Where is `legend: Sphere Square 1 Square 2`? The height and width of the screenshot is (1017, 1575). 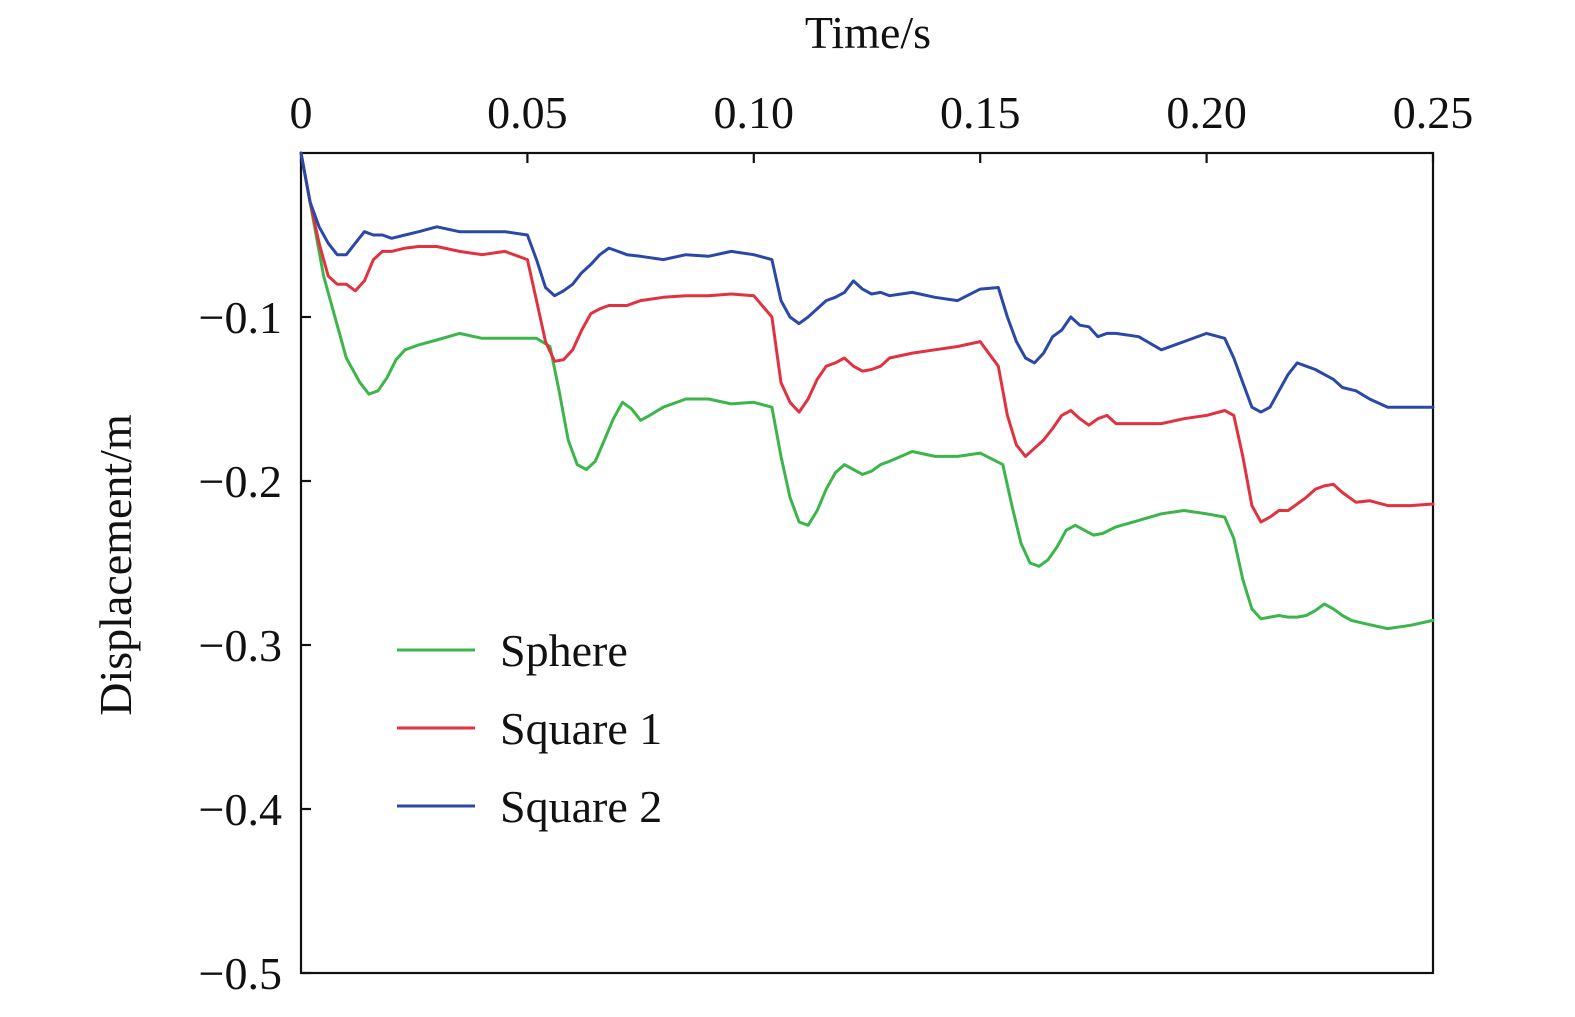
legend: Sphere Square 1 Square 2 is located at coordinates (529, 728).